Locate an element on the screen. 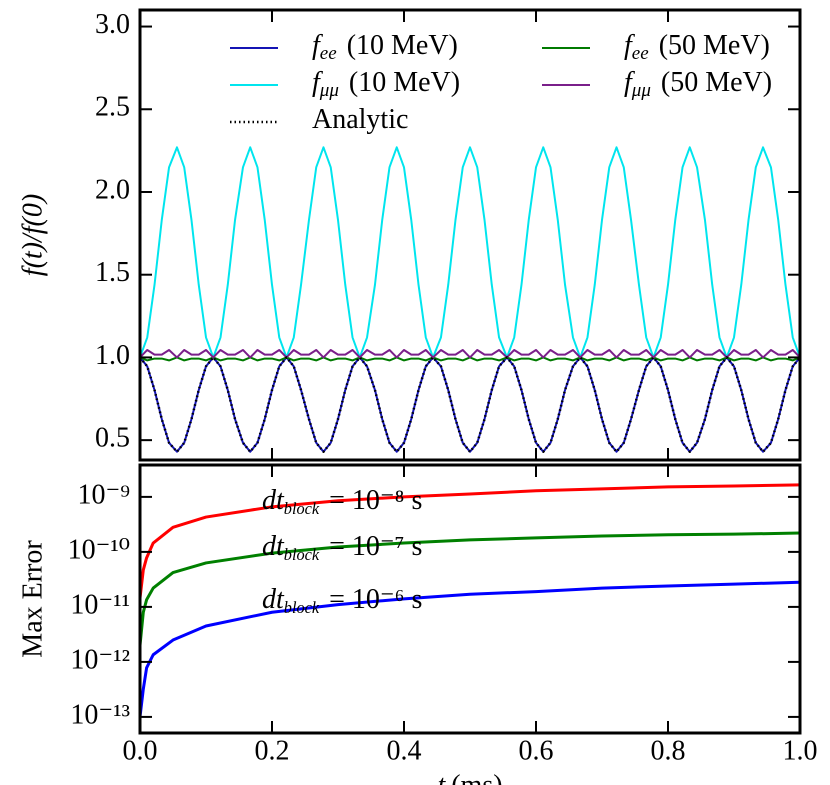 The height and width of the screenshot is (785, 830). y-axis-label: Max Error is located at coordinates (32, 599).